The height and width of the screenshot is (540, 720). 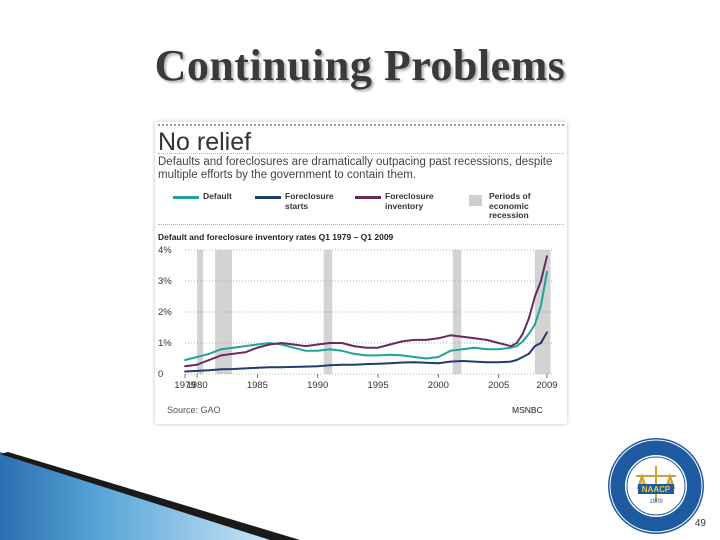 What do you see at coordinates (317, 385) in the screenshot?
I see `x-tick-label: 1990` at bounding box center [317, 385].